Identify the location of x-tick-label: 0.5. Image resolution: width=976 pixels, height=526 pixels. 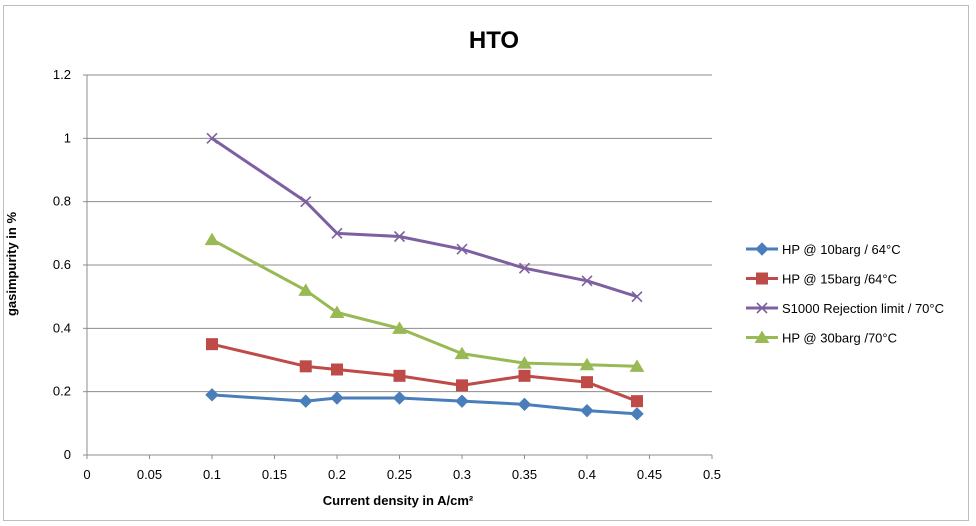
(712, 474).